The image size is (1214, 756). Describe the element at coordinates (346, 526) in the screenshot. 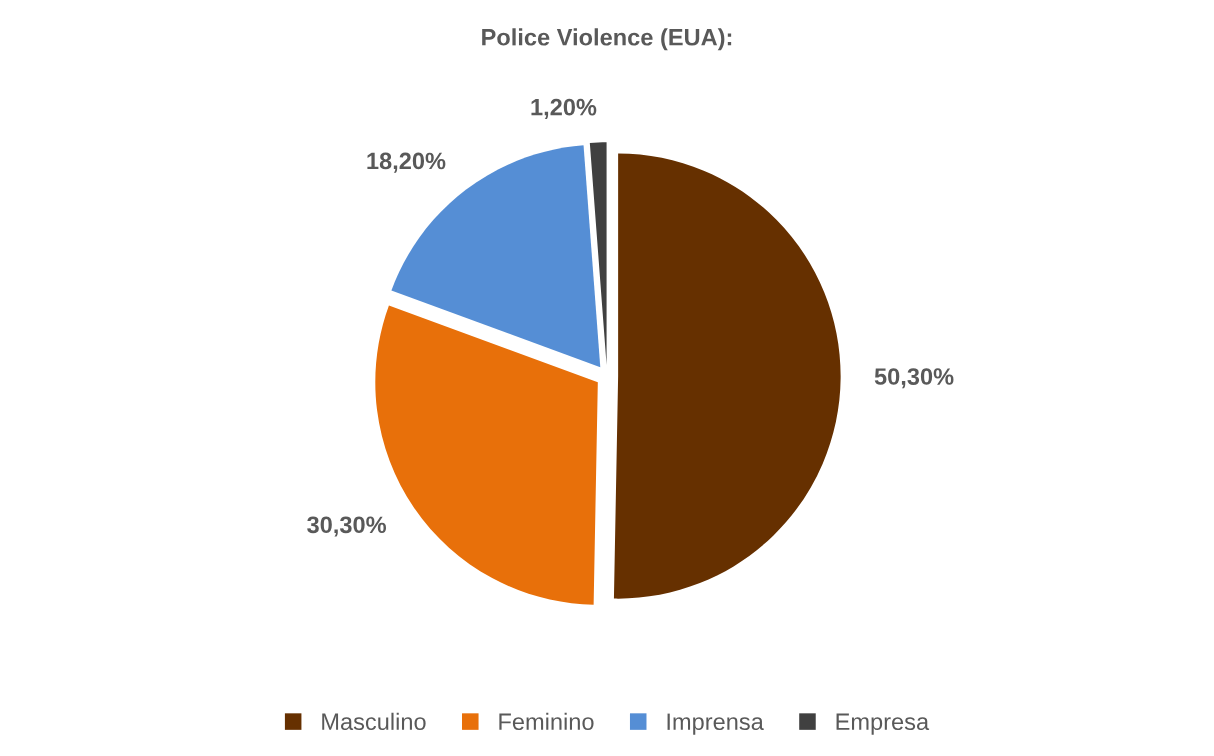

I see `data-label: 30,30%` at that location.